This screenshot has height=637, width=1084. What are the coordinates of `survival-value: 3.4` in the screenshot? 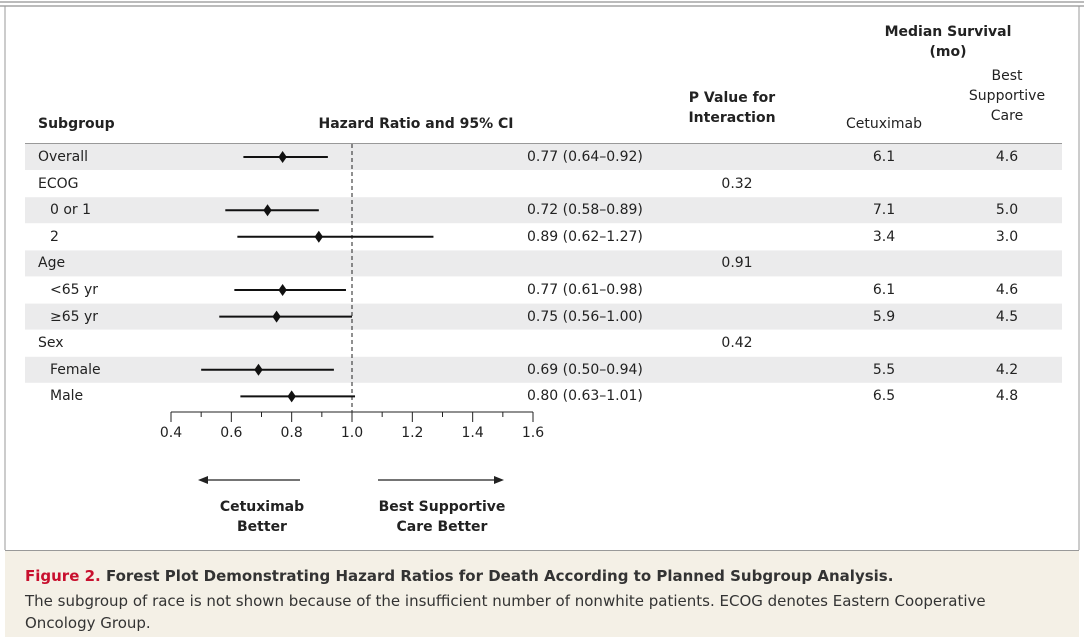 It's located at (884, 236).